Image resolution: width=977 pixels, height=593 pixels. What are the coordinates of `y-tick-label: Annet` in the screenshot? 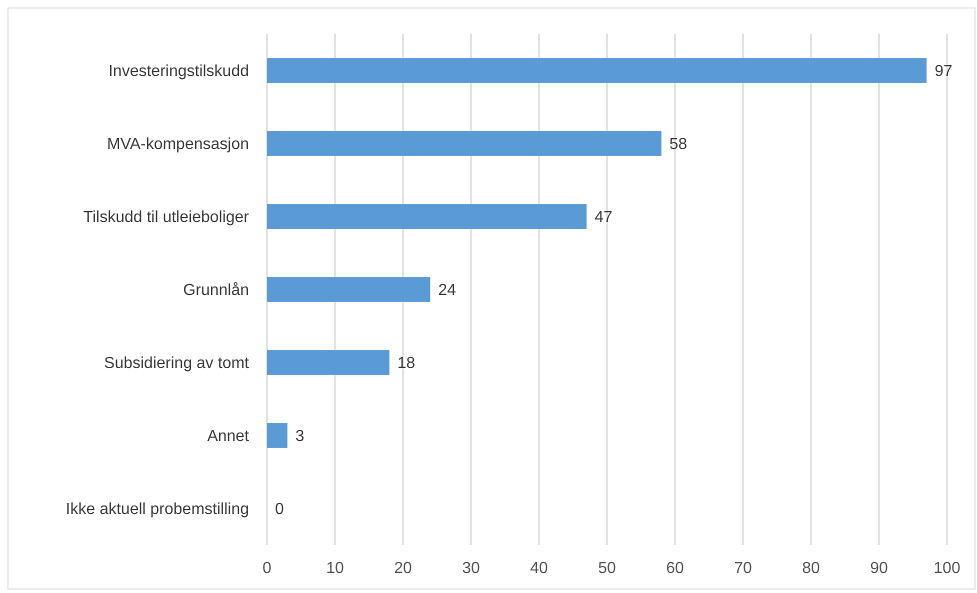 It's located at (228, 437).